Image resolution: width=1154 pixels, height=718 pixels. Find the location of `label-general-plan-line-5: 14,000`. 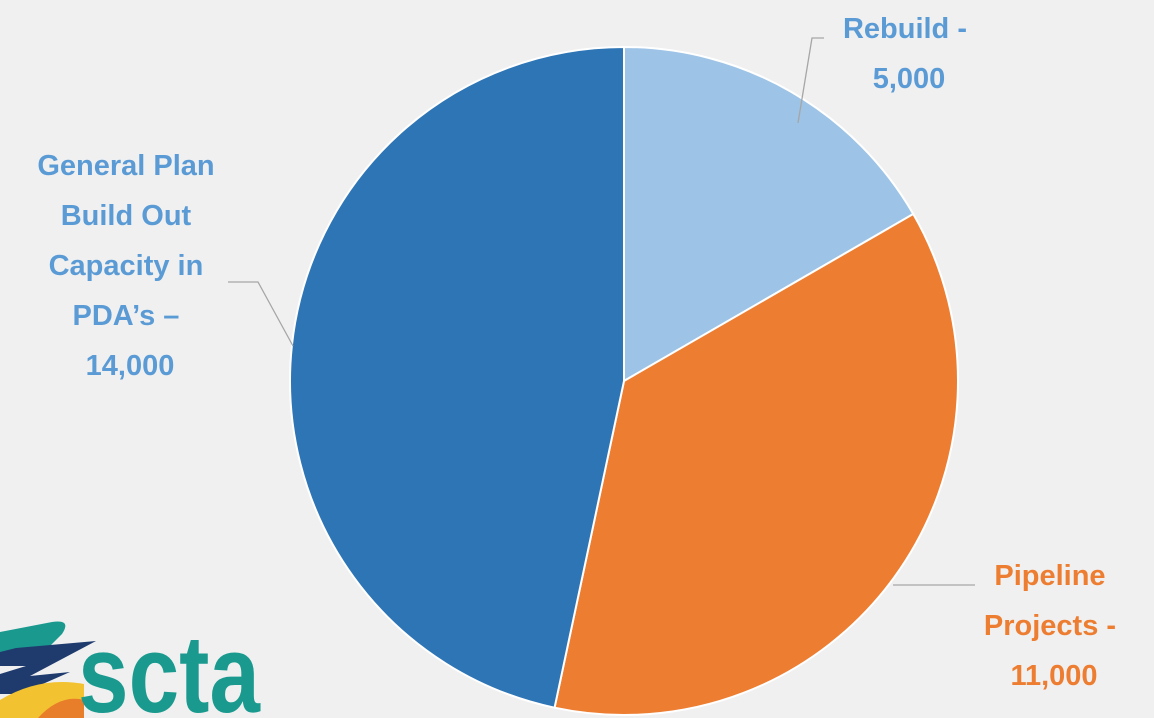

label-general-plan-line-5: 14,000 is located at coordinates (130, 366).